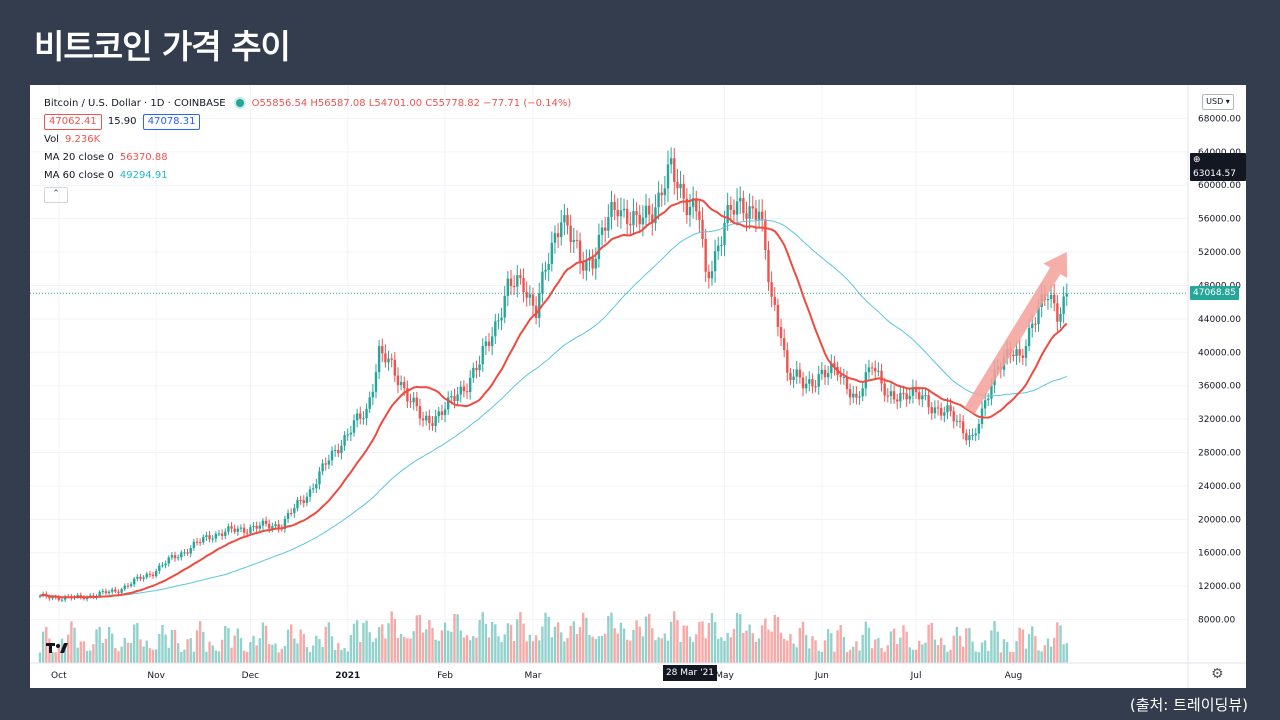 Image resolution: width=1280 pixels, height=720 pixels. I want to click on y-tick-label: 40000.00, so click(1219, 353).